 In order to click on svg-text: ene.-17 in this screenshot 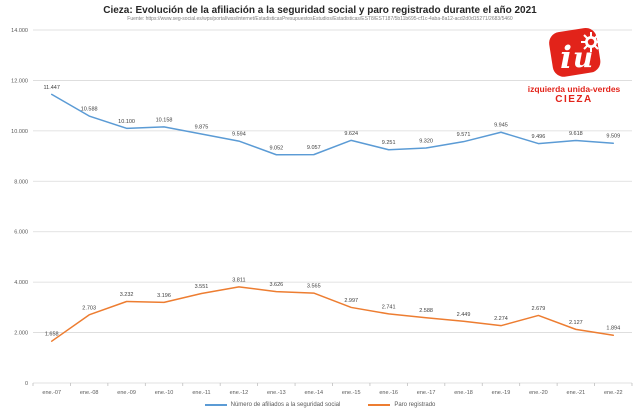, I will do `click(426, 393)`.